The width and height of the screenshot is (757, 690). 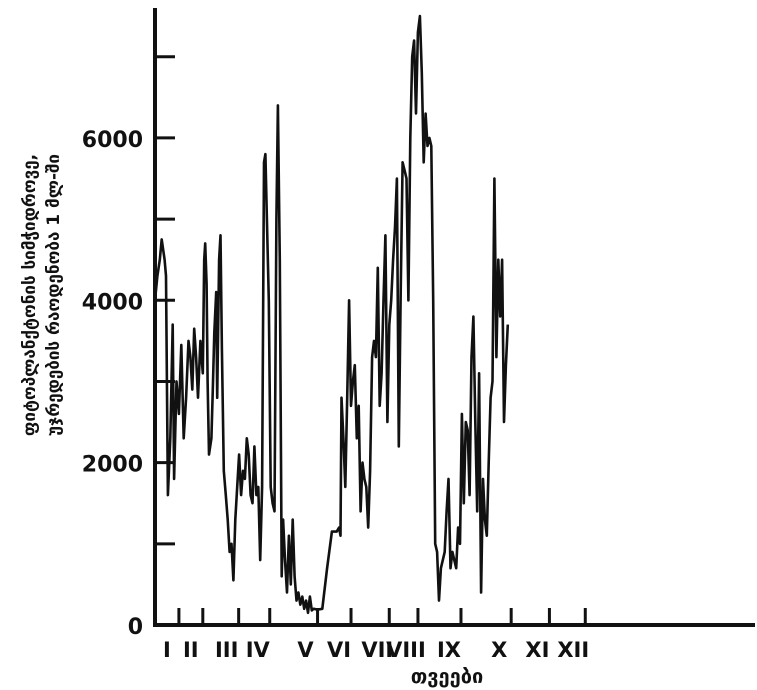 I want to click on x-tick-label: X, so click(x=499, y=650).